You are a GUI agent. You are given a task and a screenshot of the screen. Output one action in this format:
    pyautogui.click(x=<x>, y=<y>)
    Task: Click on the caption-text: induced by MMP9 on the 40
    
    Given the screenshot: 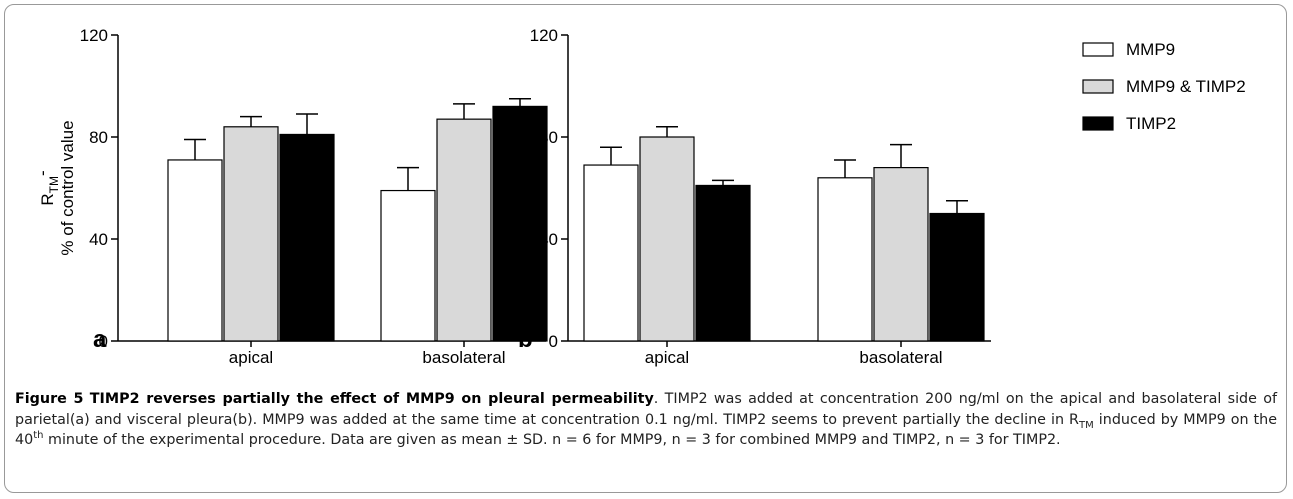 What is the action you would take?
    pyautogui.click(x=646, y=430)
    